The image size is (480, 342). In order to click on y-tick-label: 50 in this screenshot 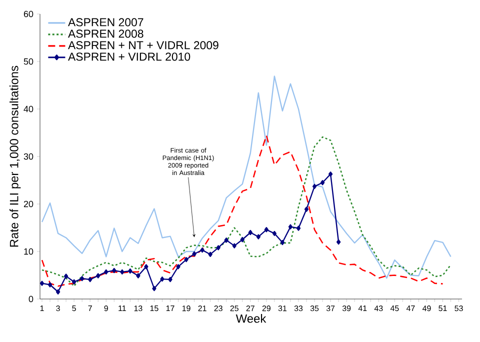, I will do `click(29, 61)`.